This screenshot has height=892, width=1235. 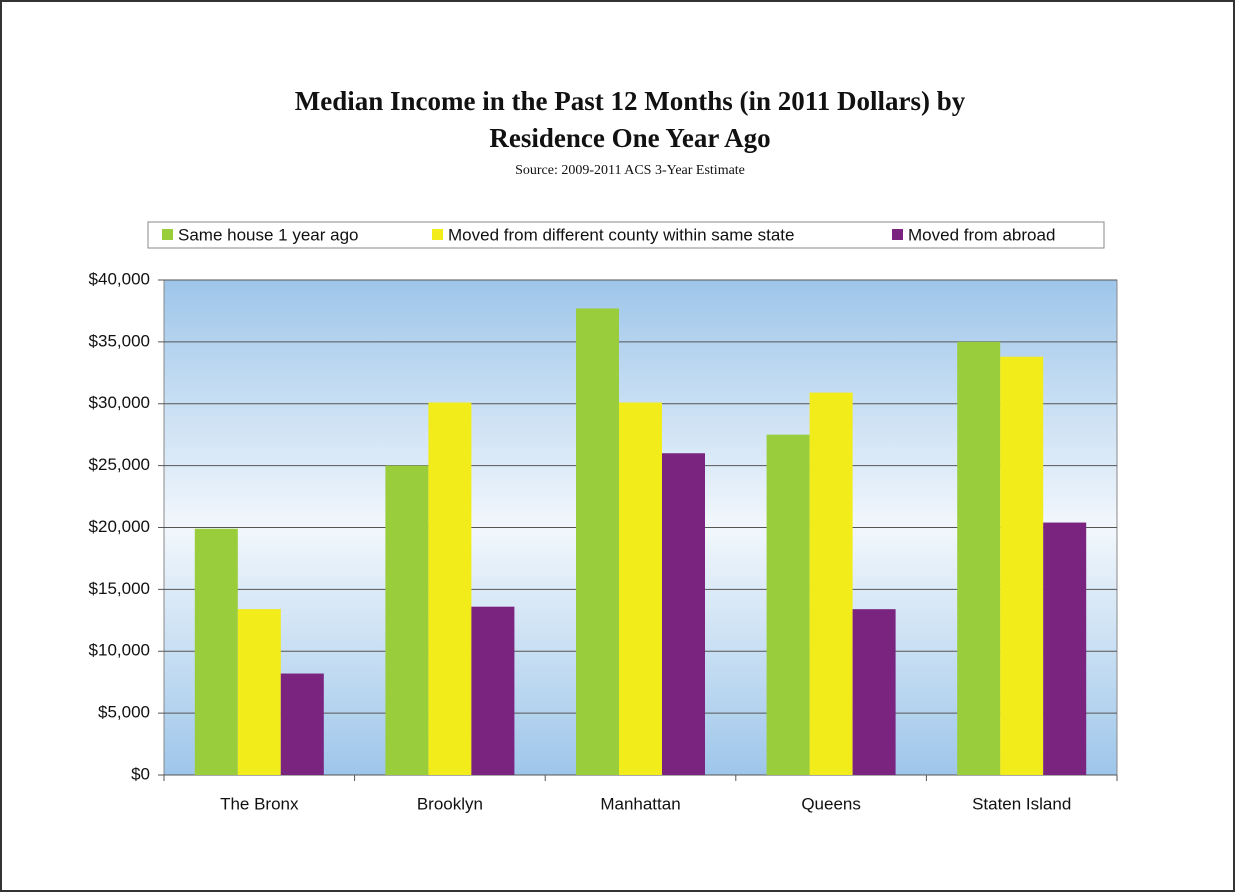 What do you see at coordinates (450, 803) in the screenshot?
I see `x-tick-label: Brooklyn` at bounding box center [450, 803].